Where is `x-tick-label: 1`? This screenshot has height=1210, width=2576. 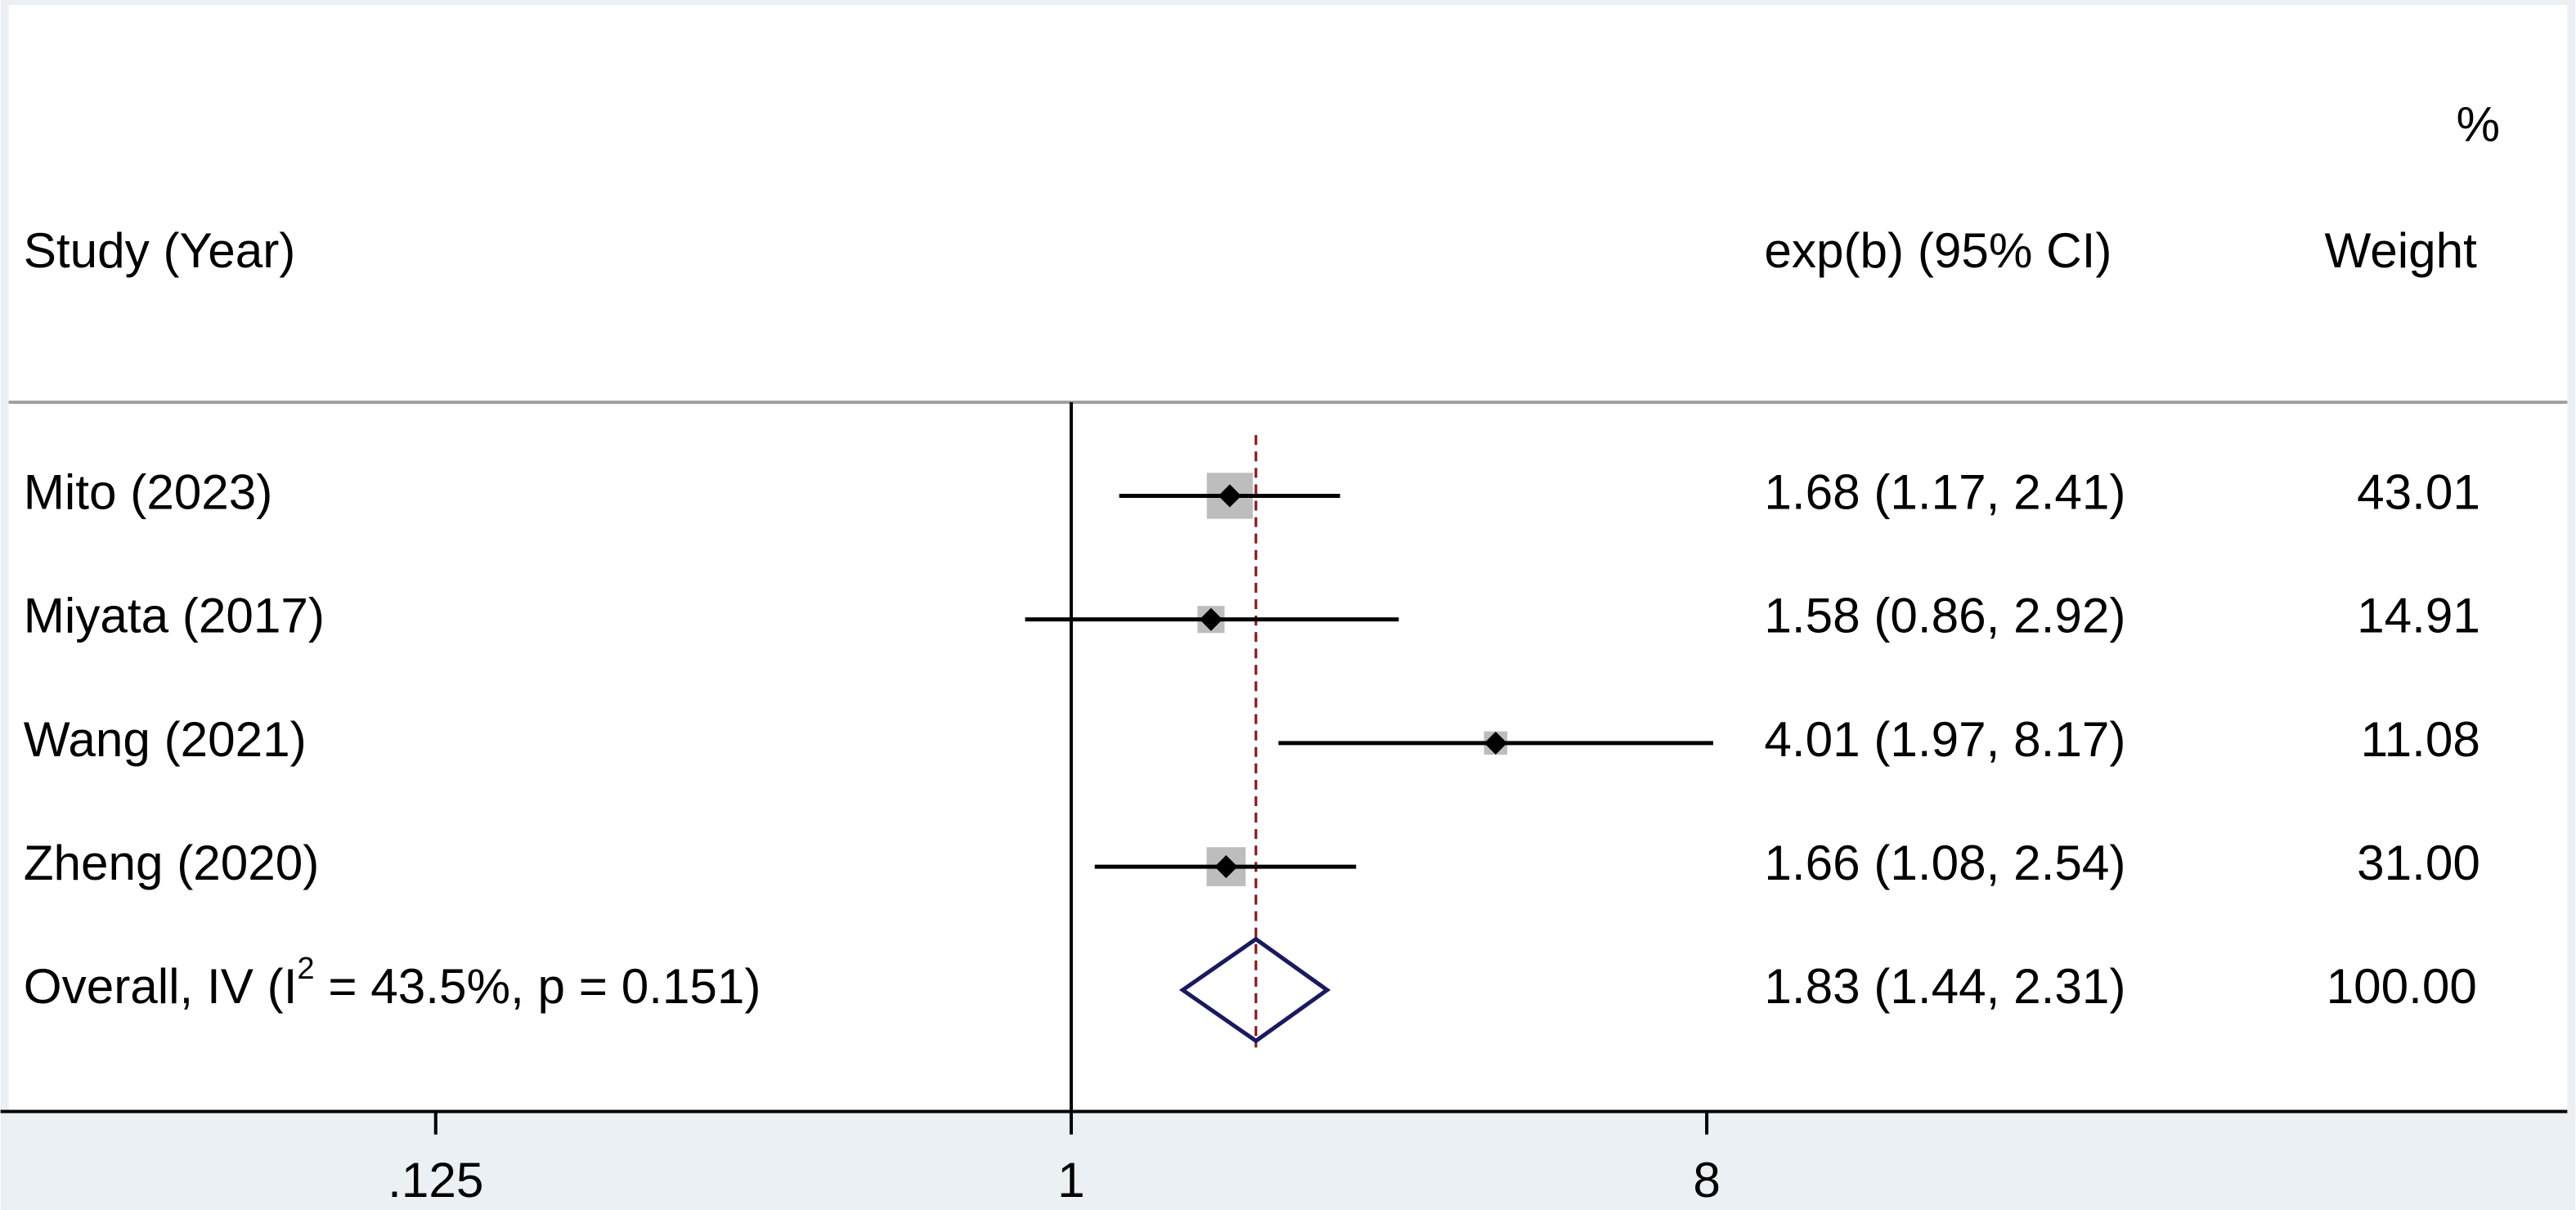
x-tick-label: 1 is located at coordinates (1071, 1180).